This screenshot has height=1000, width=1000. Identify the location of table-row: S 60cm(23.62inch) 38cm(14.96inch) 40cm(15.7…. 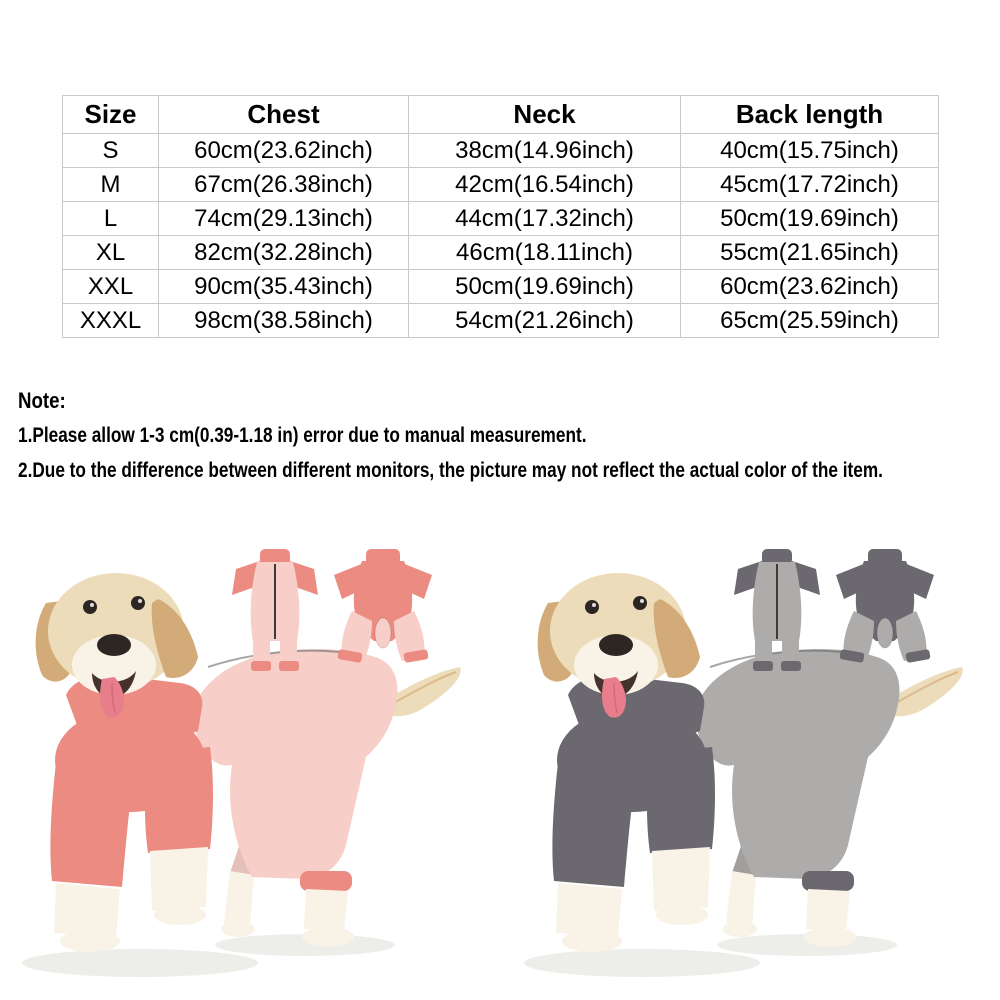
(500, 150).